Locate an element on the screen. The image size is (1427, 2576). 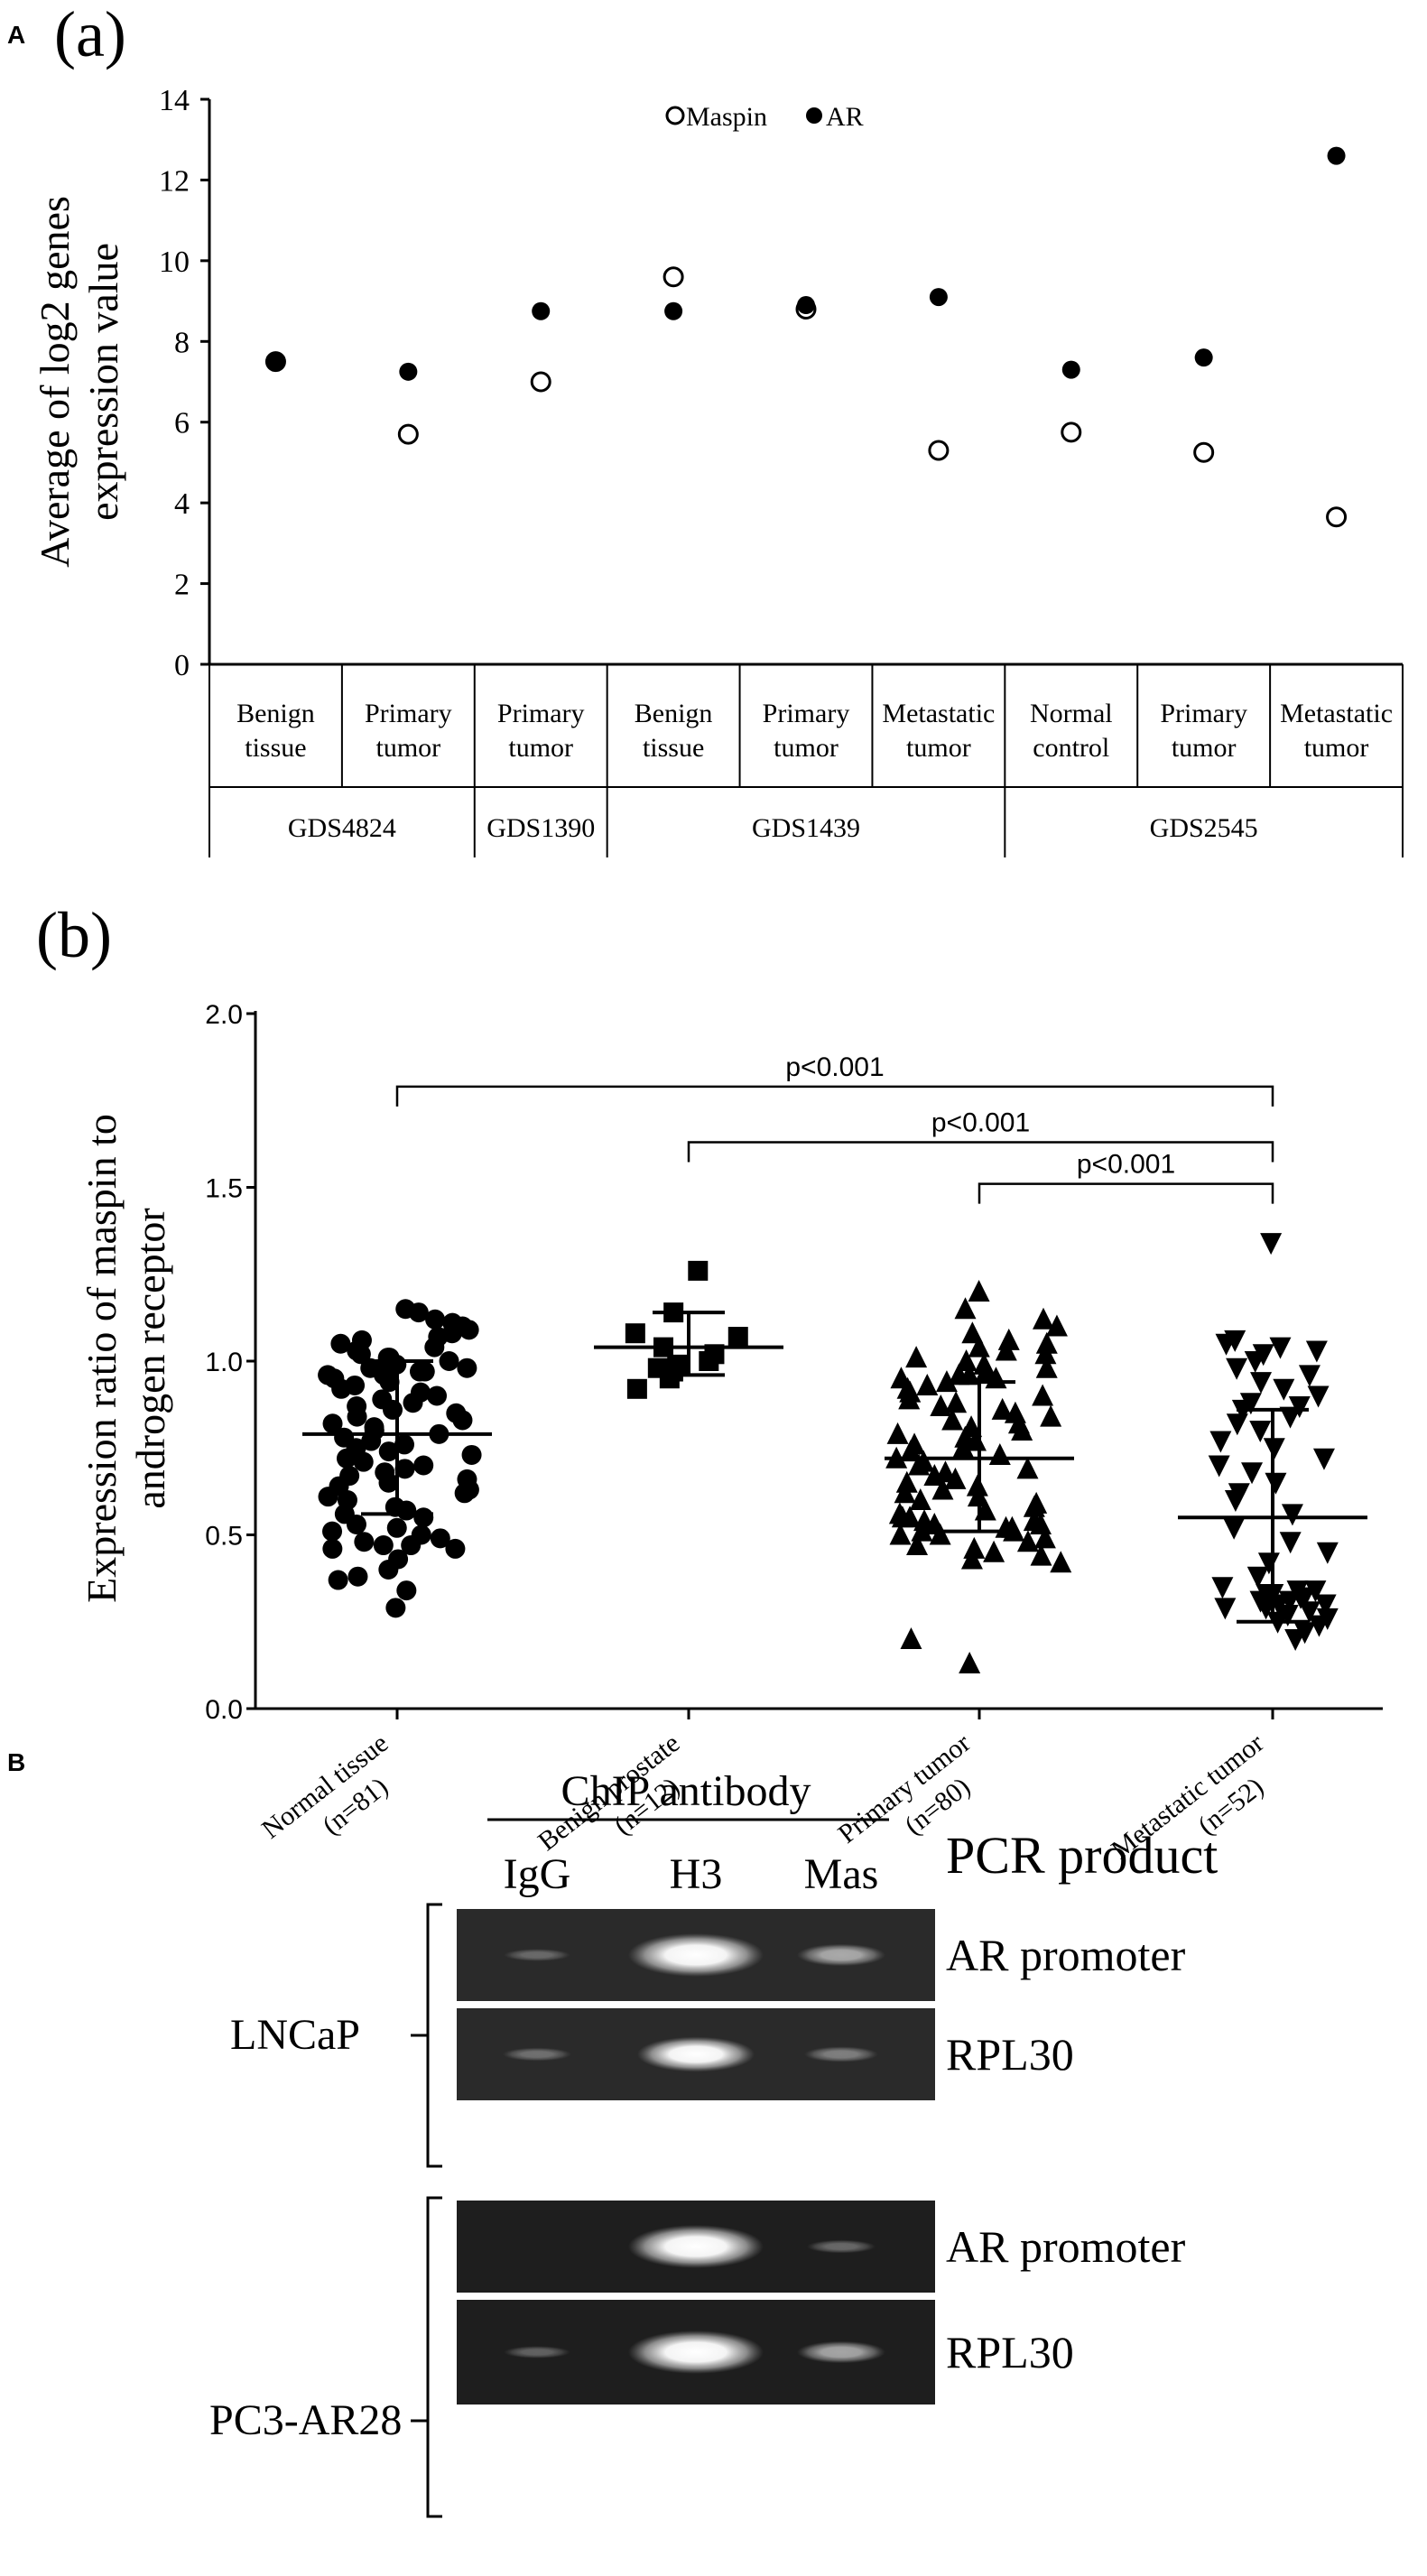
subpanel-b-label: (b) is located at coordinates (74, 935).